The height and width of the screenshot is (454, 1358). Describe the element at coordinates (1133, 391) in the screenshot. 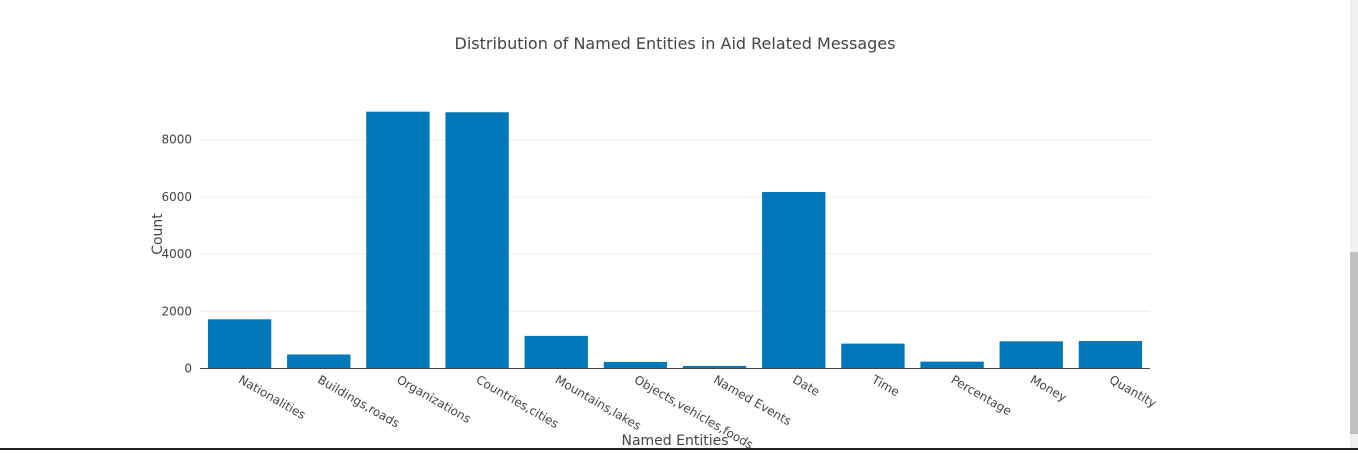

I see `x-tick-label: Quantity` at that location.